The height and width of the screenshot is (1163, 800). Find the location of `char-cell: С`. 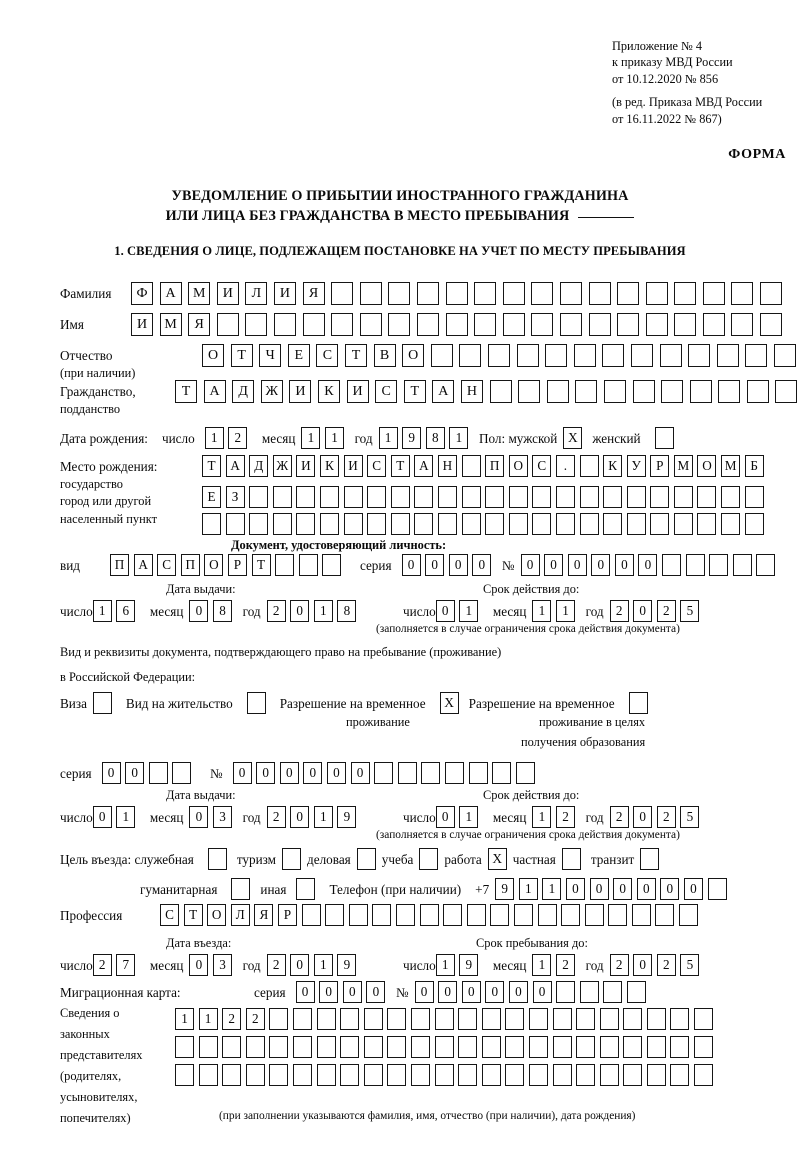

char-cell: С is located at coordinates (169, 915).